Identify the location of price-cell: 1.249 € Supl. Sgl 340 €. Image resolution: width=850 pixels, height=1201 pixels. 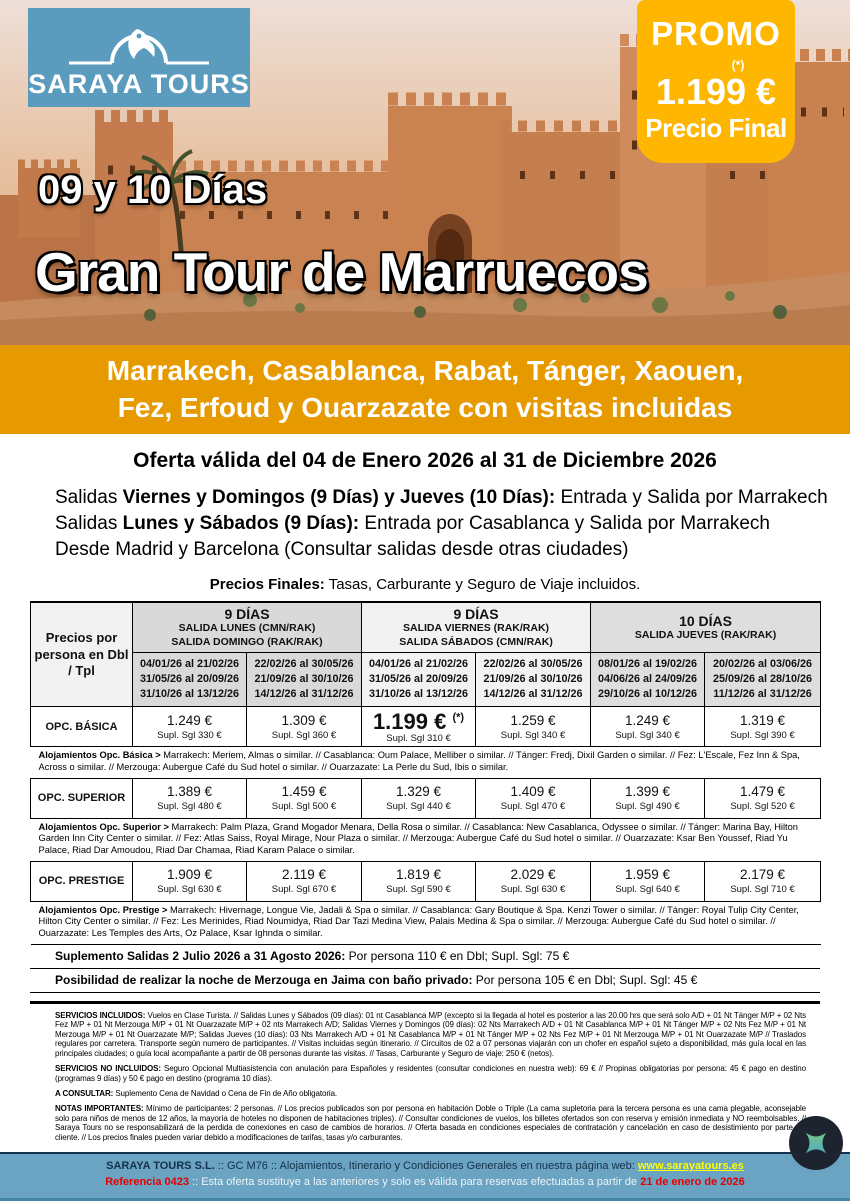
(648, 727).